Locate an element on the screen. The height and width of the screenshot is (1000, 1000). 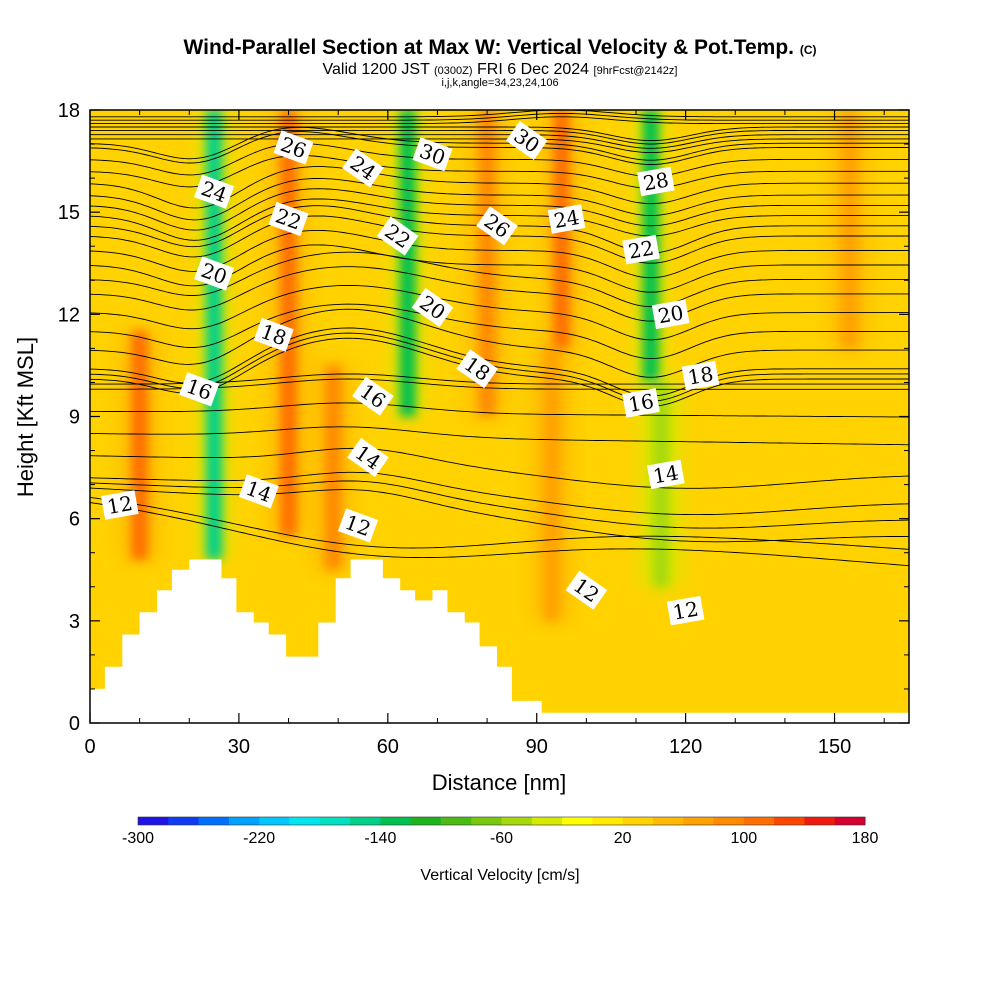
y-axis-label: Height [Kft MSL] is located at coordinates (25, 417).